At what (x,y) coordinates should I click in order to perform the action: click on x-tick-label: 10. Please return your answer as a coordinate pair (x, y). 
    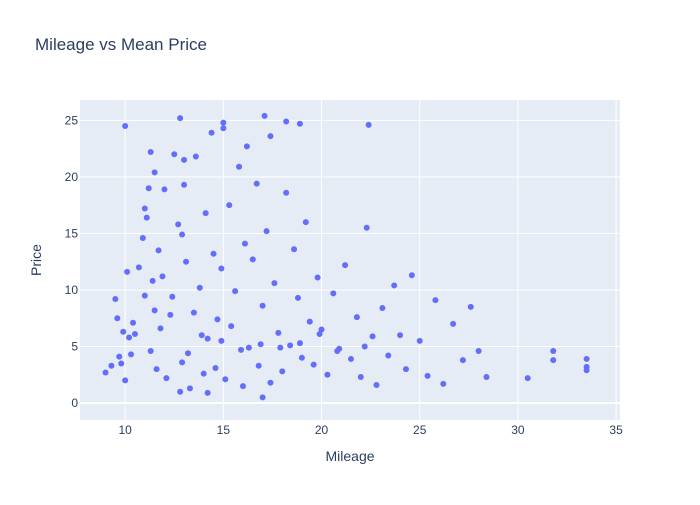
    Looking at the image, I should click on (125, 430).